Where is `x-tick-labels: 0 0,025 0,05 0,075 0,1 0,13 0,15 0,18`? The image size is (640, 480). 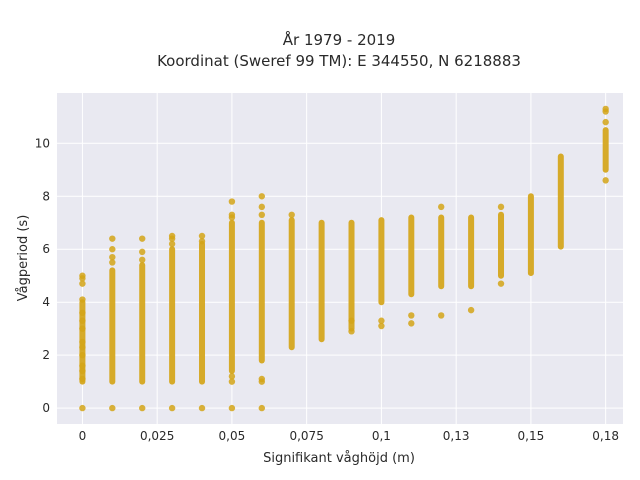
x-tick-labels: 0 0,025 0,05 0,075 0,1 0,13 0,15 0,18 is located at coordinates (349, 436).